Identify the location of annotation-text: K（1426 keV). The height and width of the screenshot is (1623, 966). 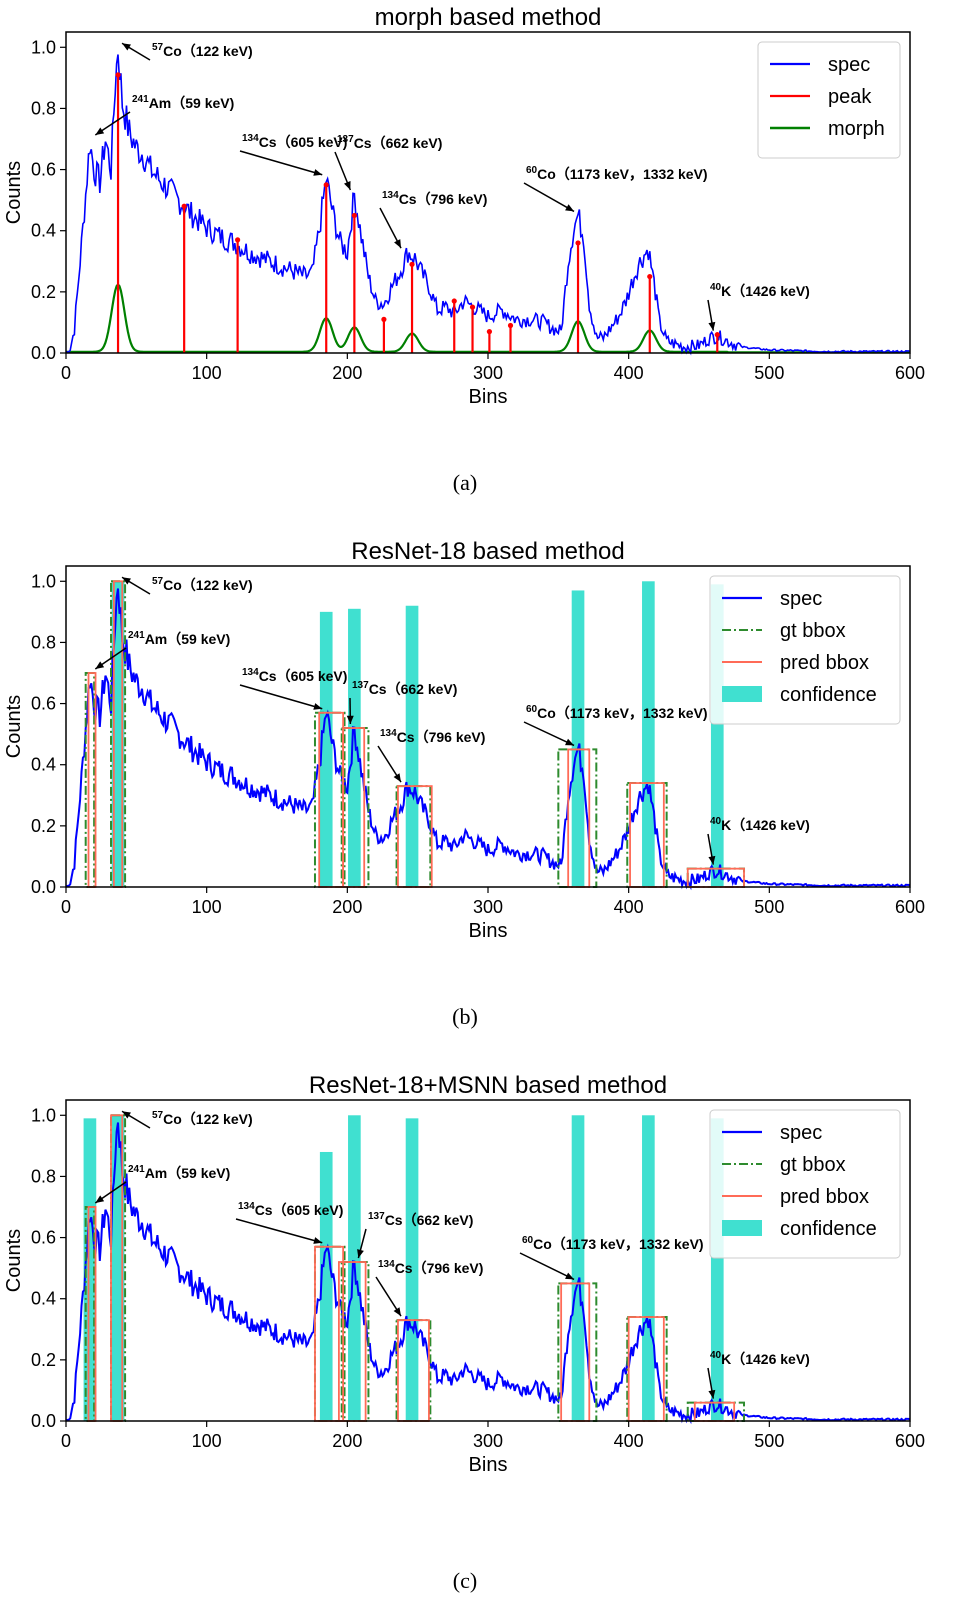
(765, 291).